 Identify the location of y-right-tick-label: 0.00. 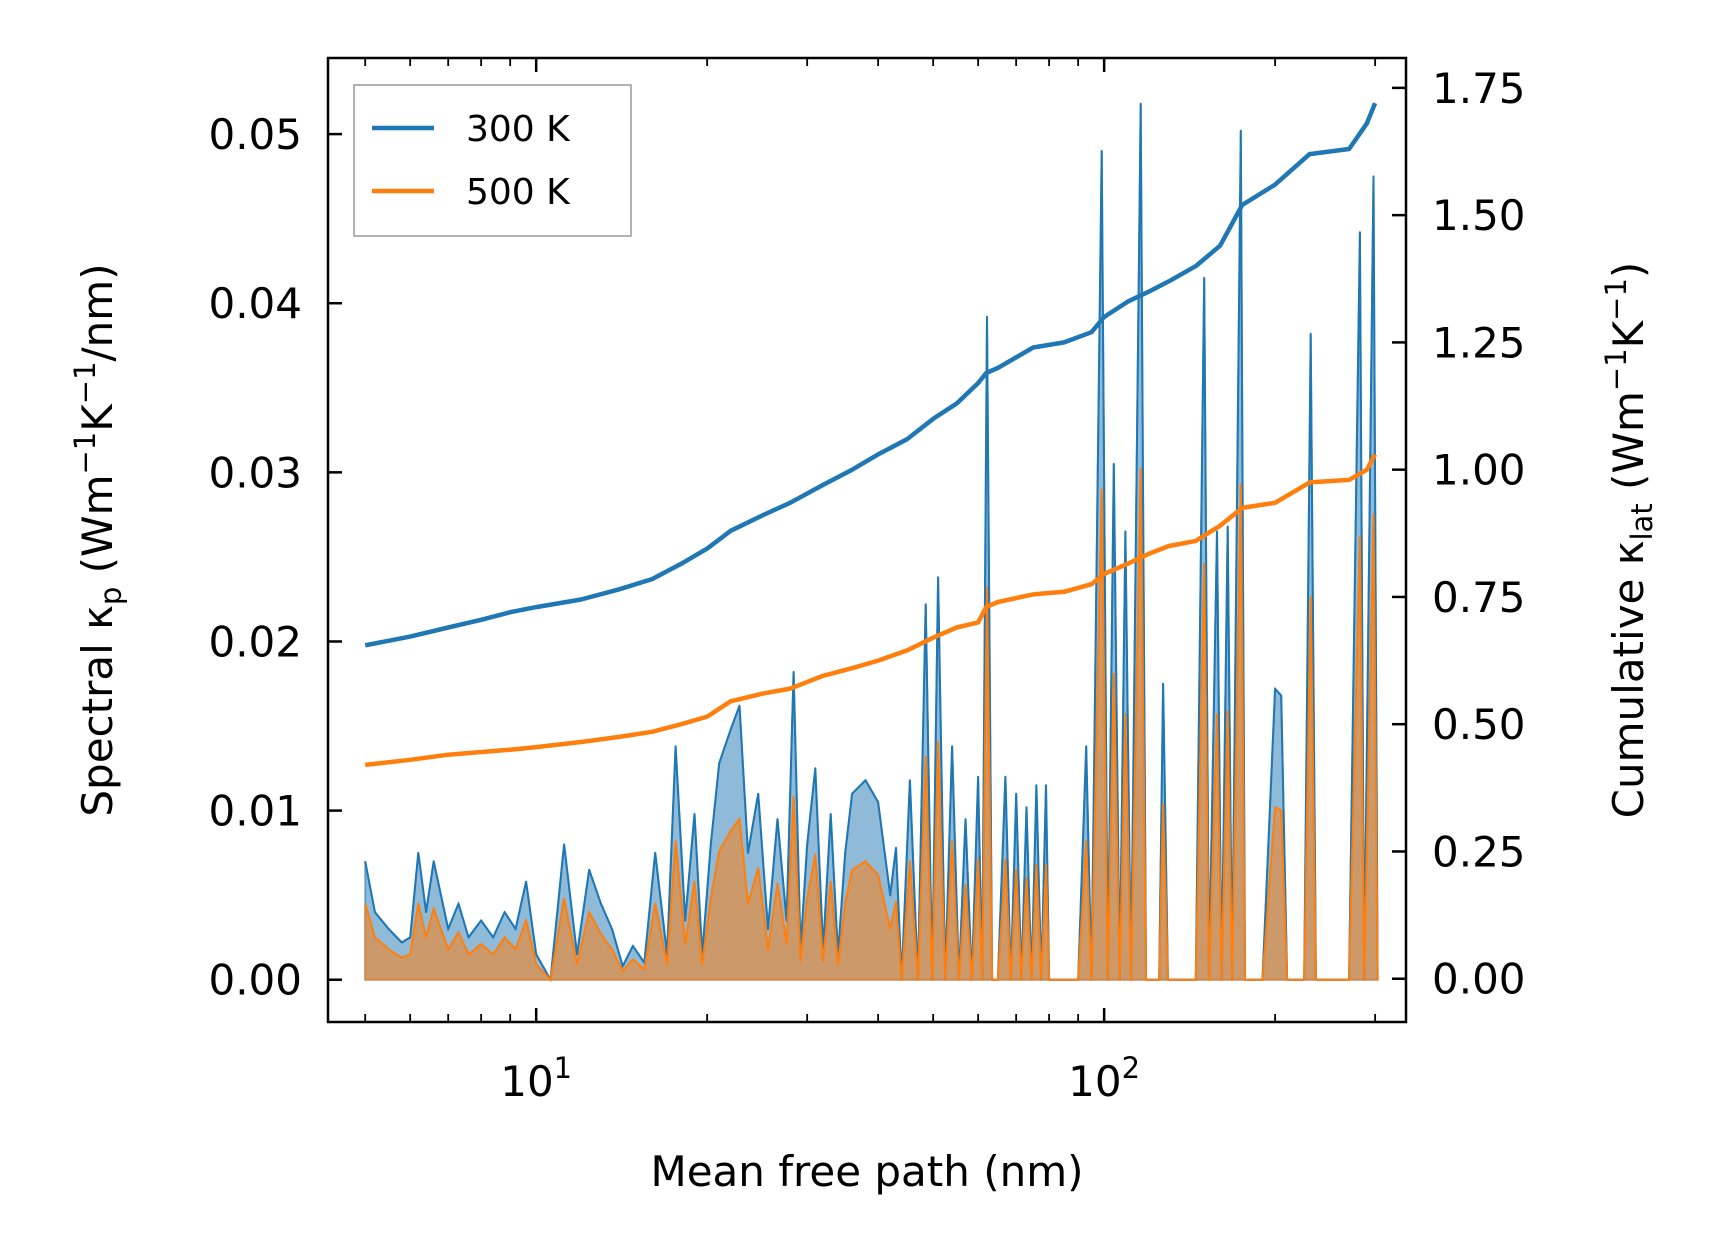
(1479, 979).